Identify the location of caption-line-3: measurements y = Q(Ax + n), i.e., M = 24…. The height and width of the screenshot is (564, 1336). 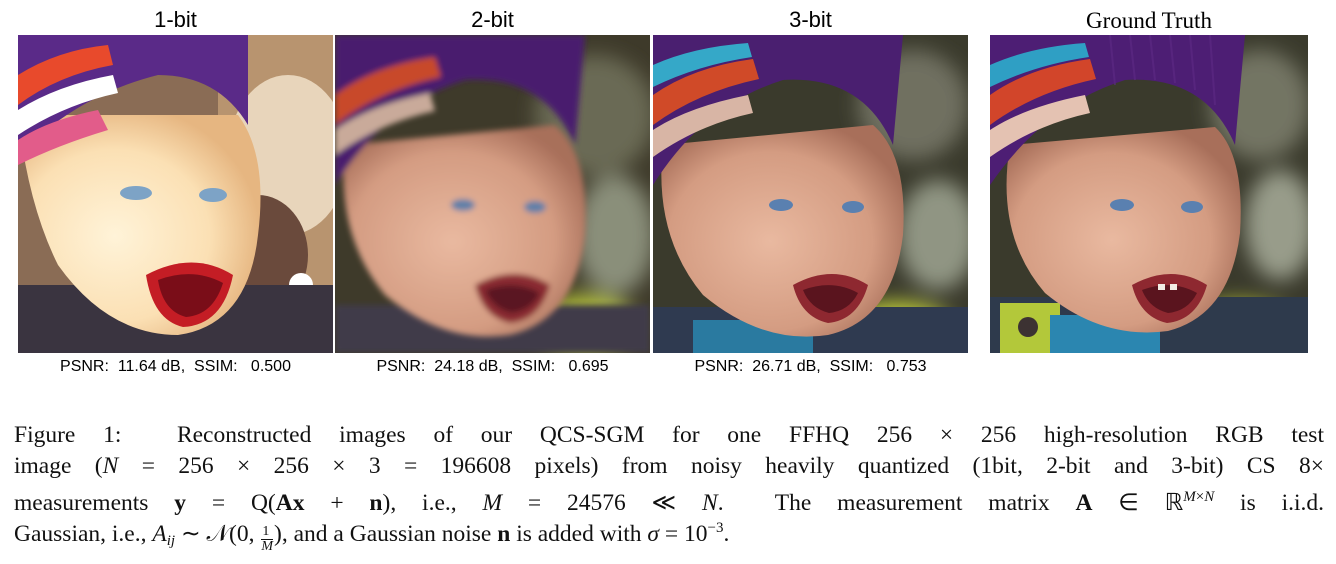
(669, 502).